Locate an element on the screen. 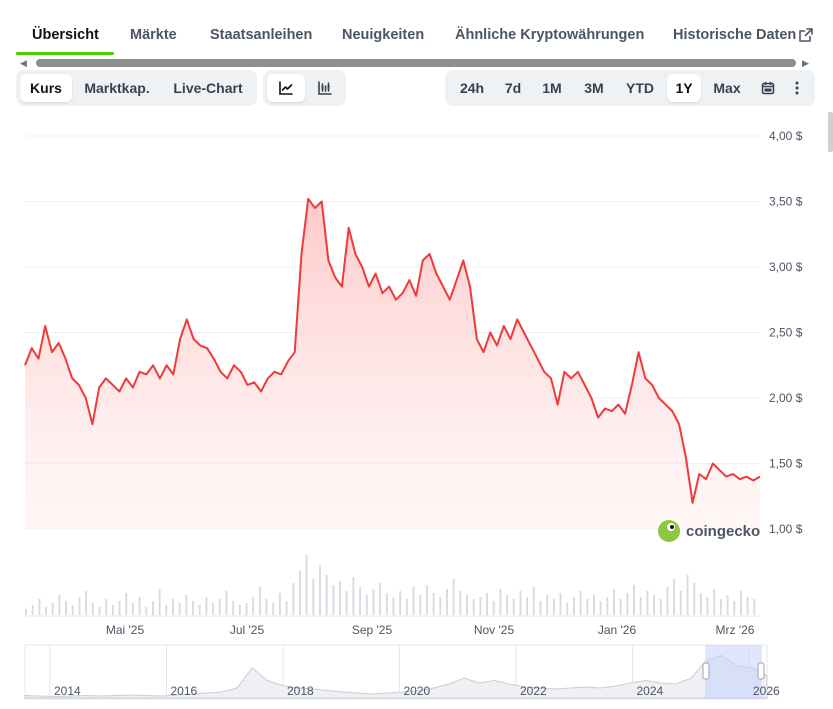 The image size is (833, 709). tab-scrollbar: ◀ ▶ is located at coordinates (416, 63).